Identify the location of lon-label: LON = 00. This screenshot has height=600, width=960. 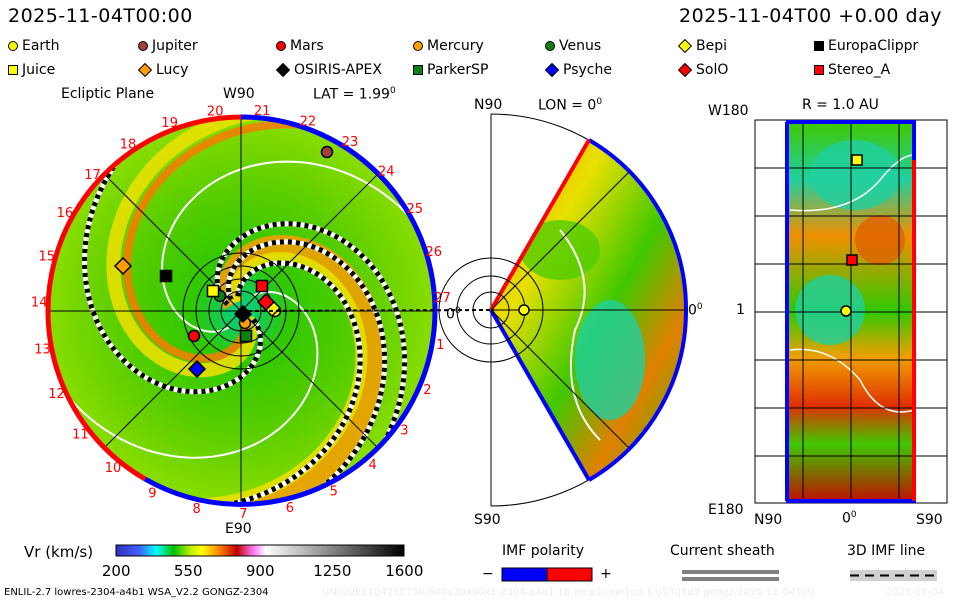
(570, 105).